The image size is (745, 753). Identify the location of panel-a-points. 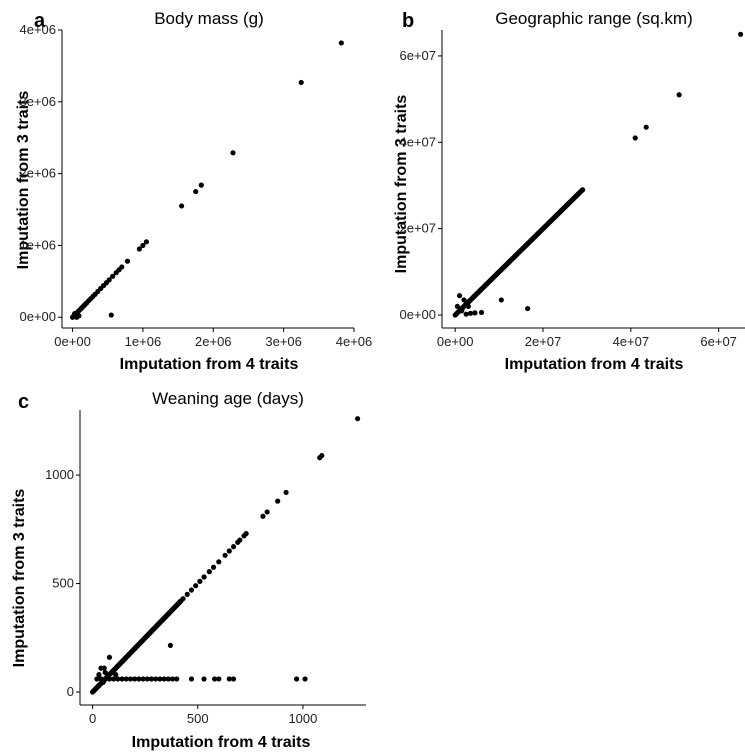
(206, 180).